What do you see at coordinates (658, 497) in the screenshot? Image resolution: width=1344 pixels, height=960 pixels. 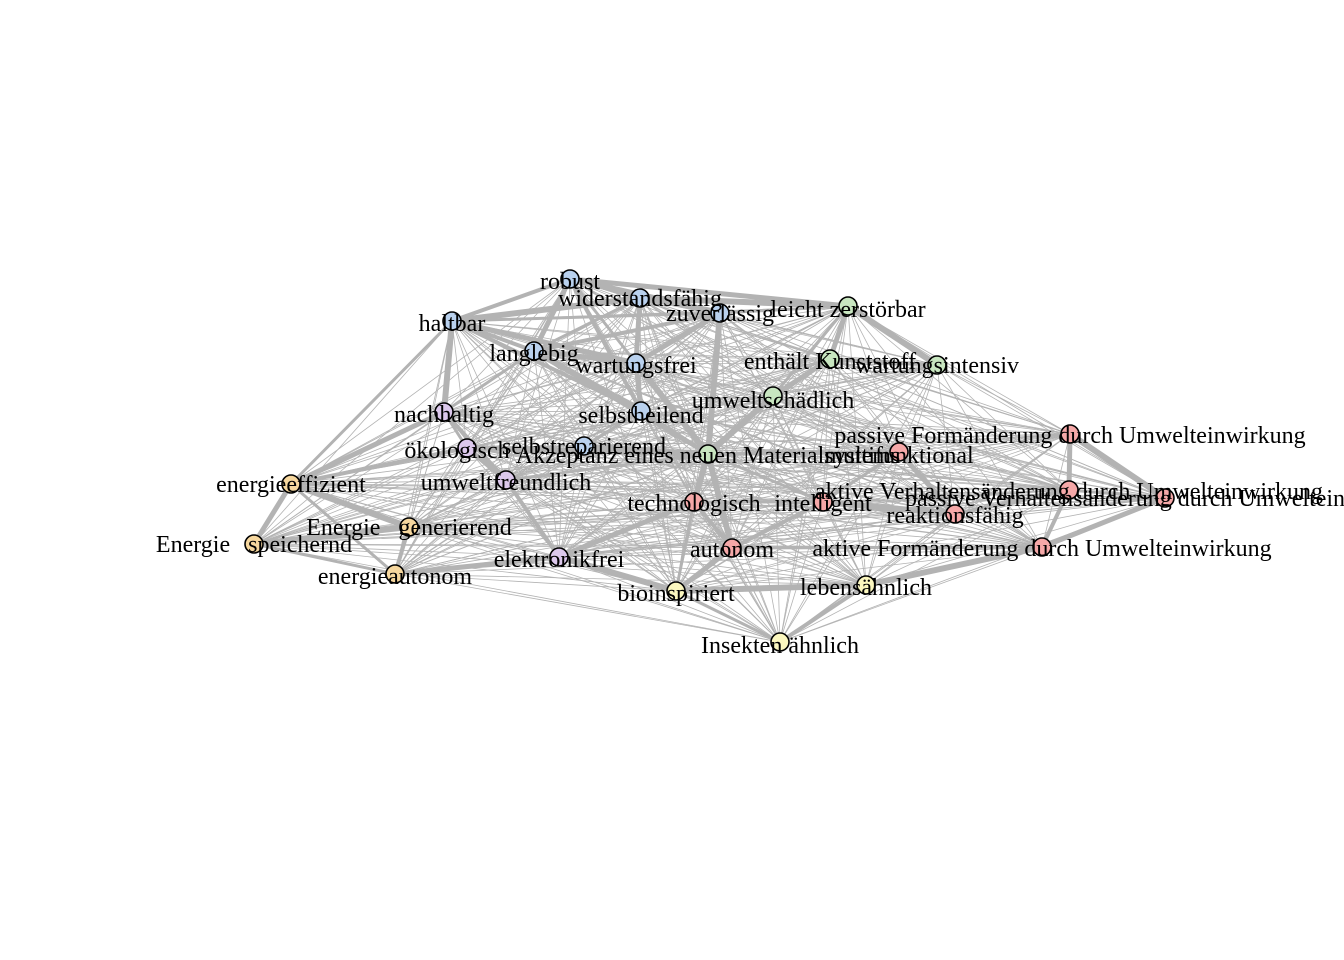 I see `edge-selbstreparierend-autonom` at bounding box center [658, 497].